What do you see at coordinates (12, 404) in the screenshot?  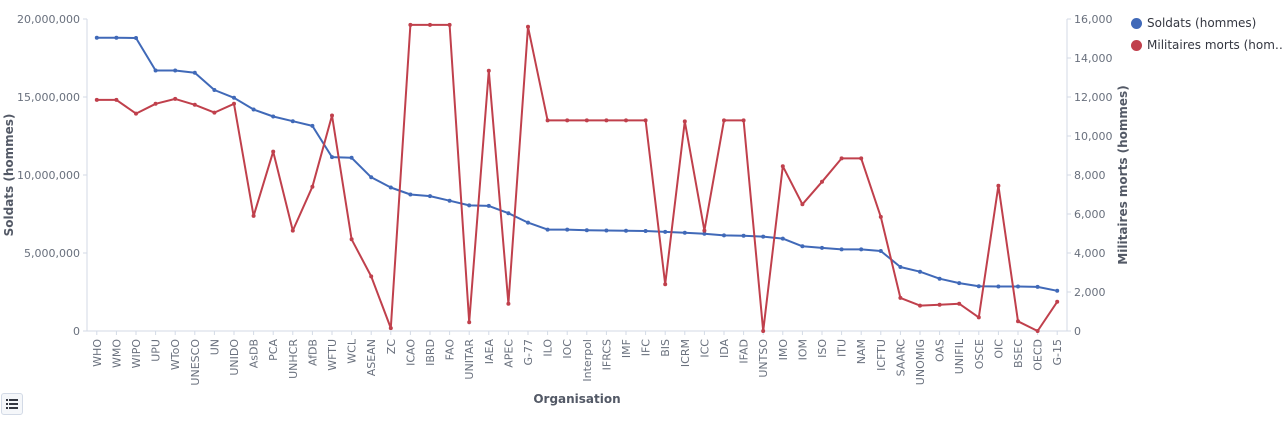 I see `legend-toggle-button` at bounding box center [12, 404].